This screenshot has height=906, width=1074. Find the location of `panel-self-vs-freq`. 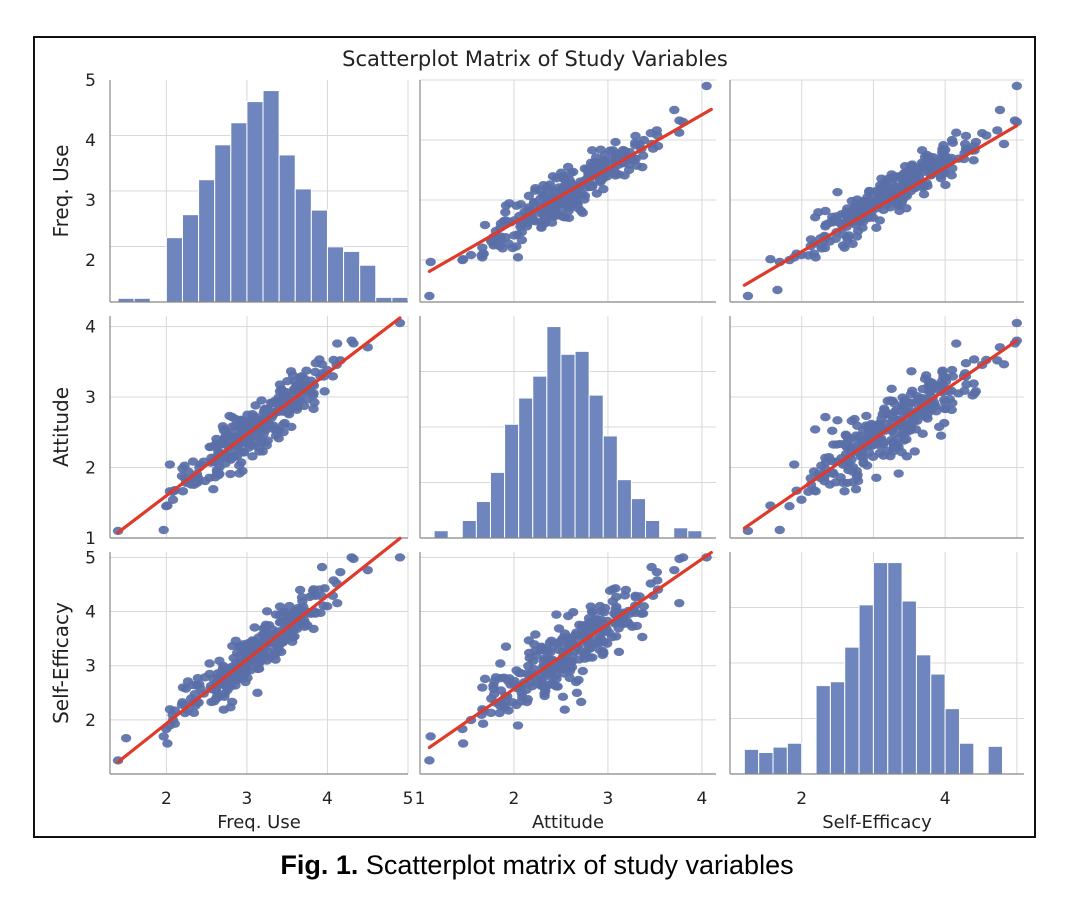

panel-self-vs-freq is located at coordinates (259, 655).